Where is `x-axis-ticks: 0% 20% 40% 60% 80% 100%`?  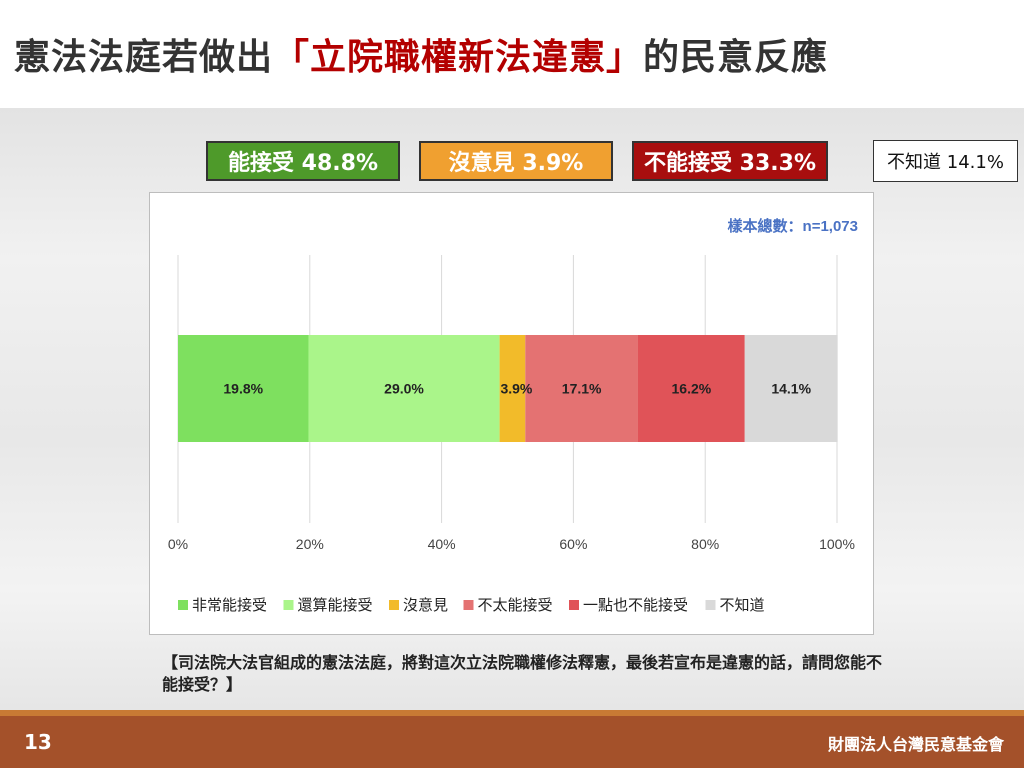
x-axis-ticks: 0% 20% 40% 60% 80% 100% is located at coordinates (511, 544).